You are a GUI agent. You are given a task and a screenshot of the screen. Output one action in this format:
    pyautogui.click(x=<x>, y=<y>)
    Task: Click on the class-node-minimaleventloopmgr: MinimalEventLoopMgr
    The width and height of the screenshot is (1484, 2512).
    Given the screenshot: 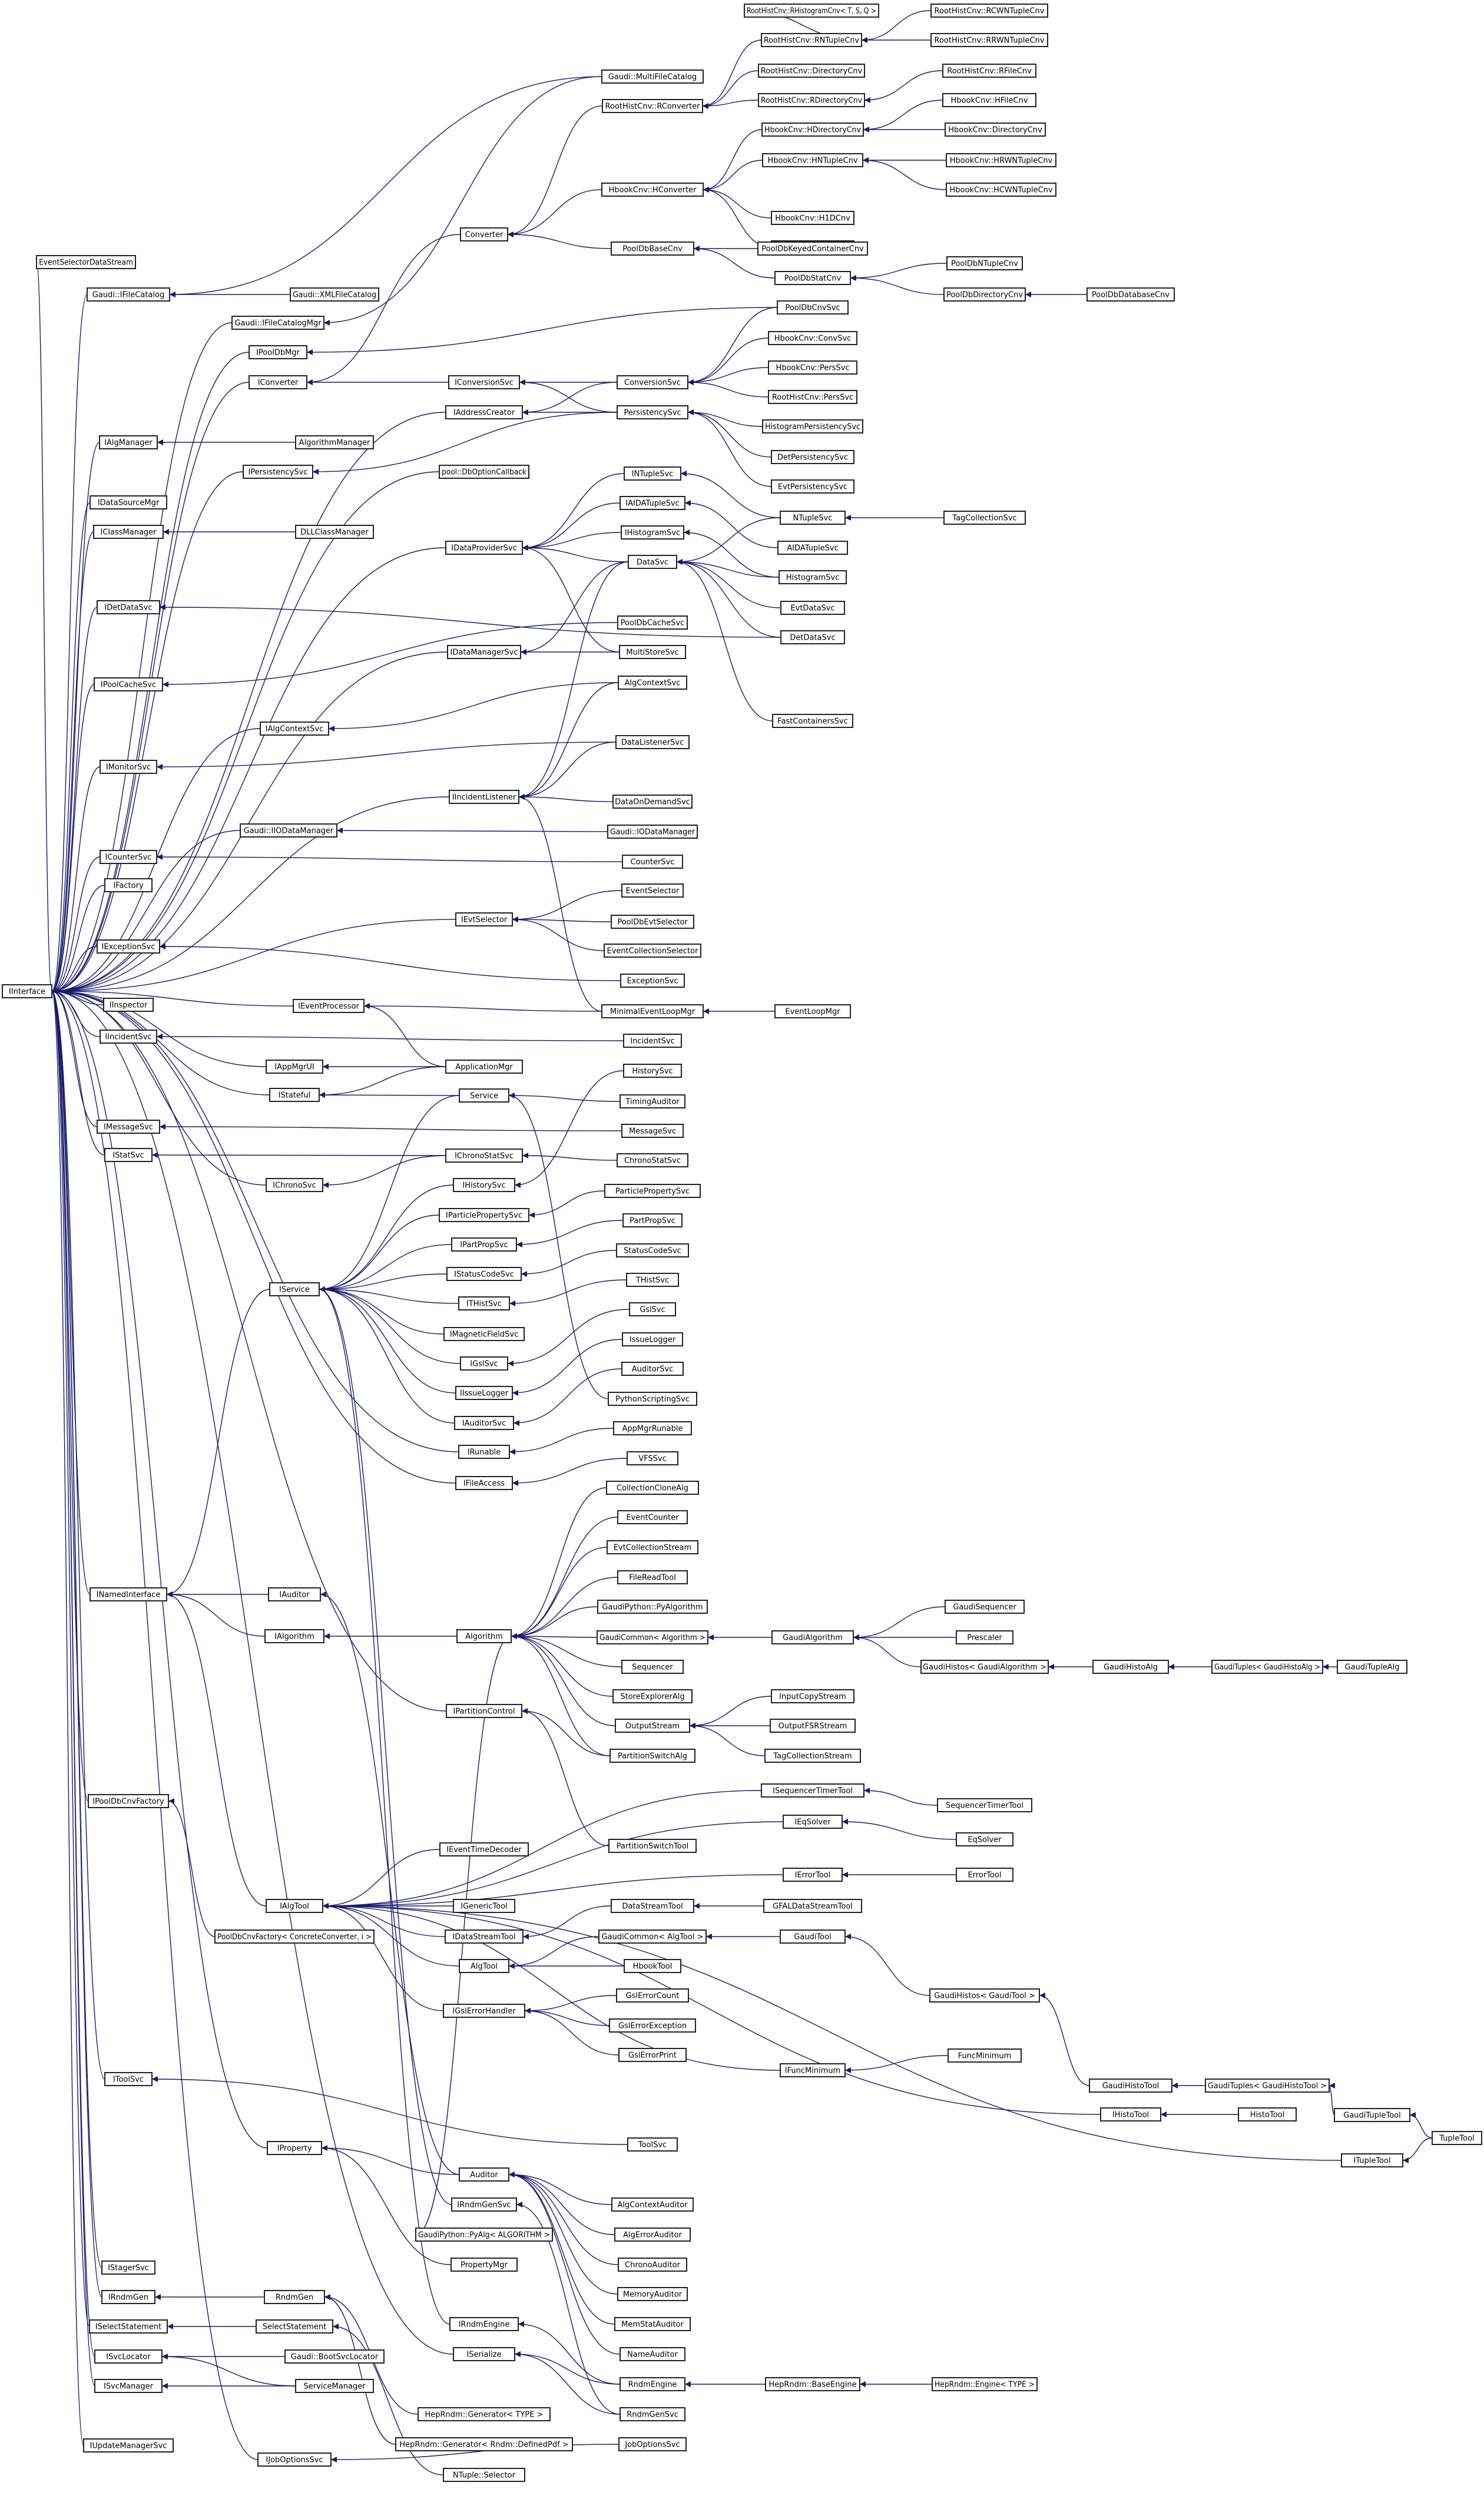 What is the action you would take?
    pyautogui.click(x=653, y=1011)
    